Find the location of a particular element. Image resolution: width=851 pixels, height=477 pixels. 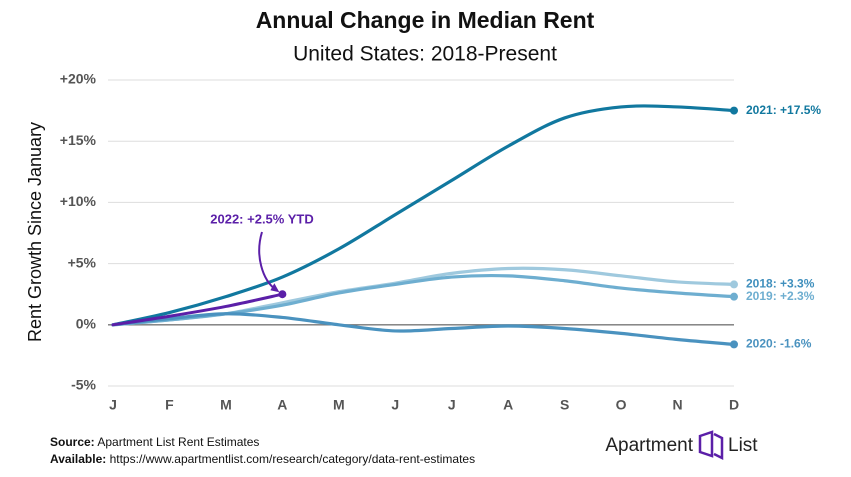

y-tick-label: 0% is located at coordinates (86, 324).